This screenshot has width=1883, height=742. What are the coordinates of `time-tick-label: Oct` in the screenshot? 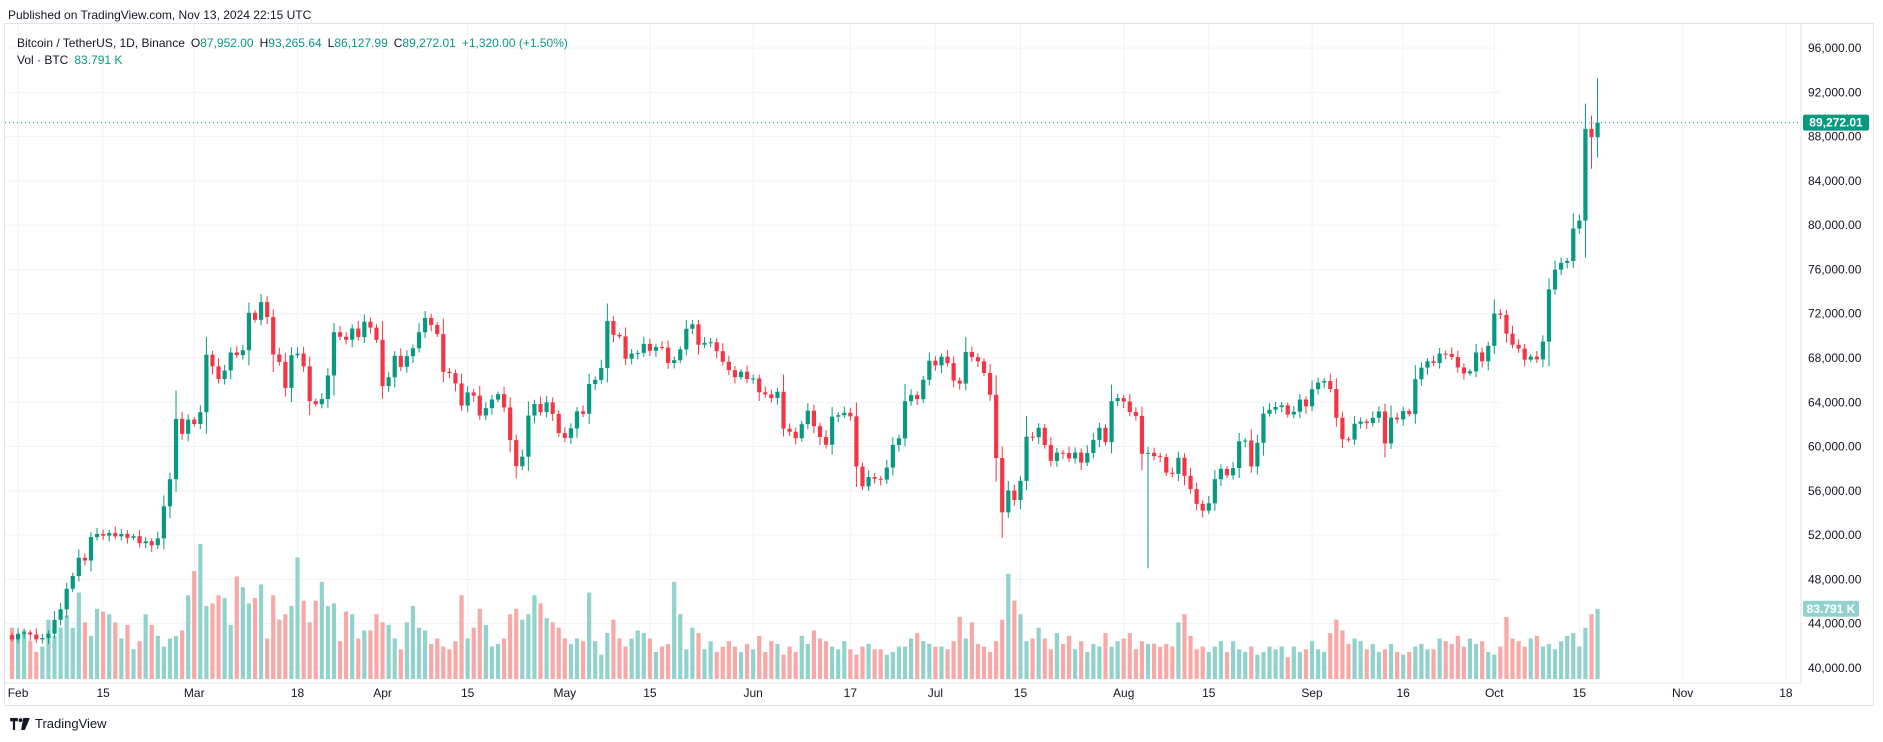 It's located at (1494, 693).